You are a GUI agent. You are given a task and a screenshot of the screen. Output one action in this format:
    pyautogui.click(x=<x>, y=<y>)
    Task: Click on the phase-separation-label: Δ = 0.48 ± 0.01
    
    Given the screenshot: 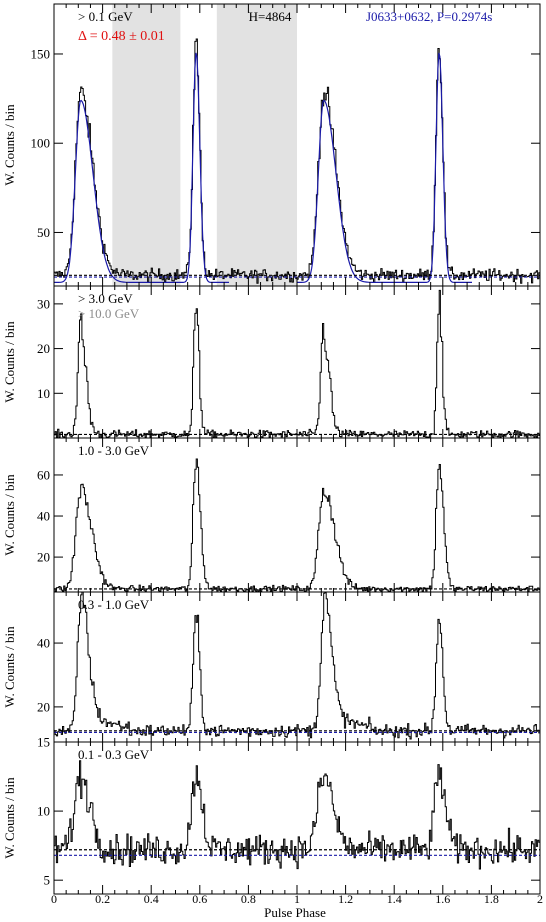 What is the action you would take?
    pyautogui.click(x=121, y=36)
    